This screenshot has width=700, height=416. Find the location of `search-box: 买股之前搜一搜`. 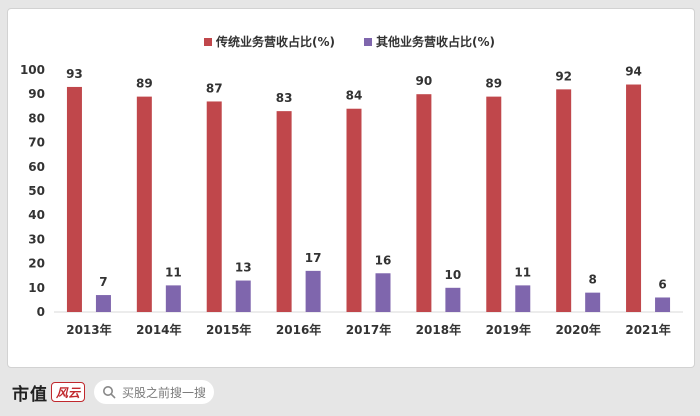

search-box: 买股之前搜一搜 is located at coordinates (154, 392).